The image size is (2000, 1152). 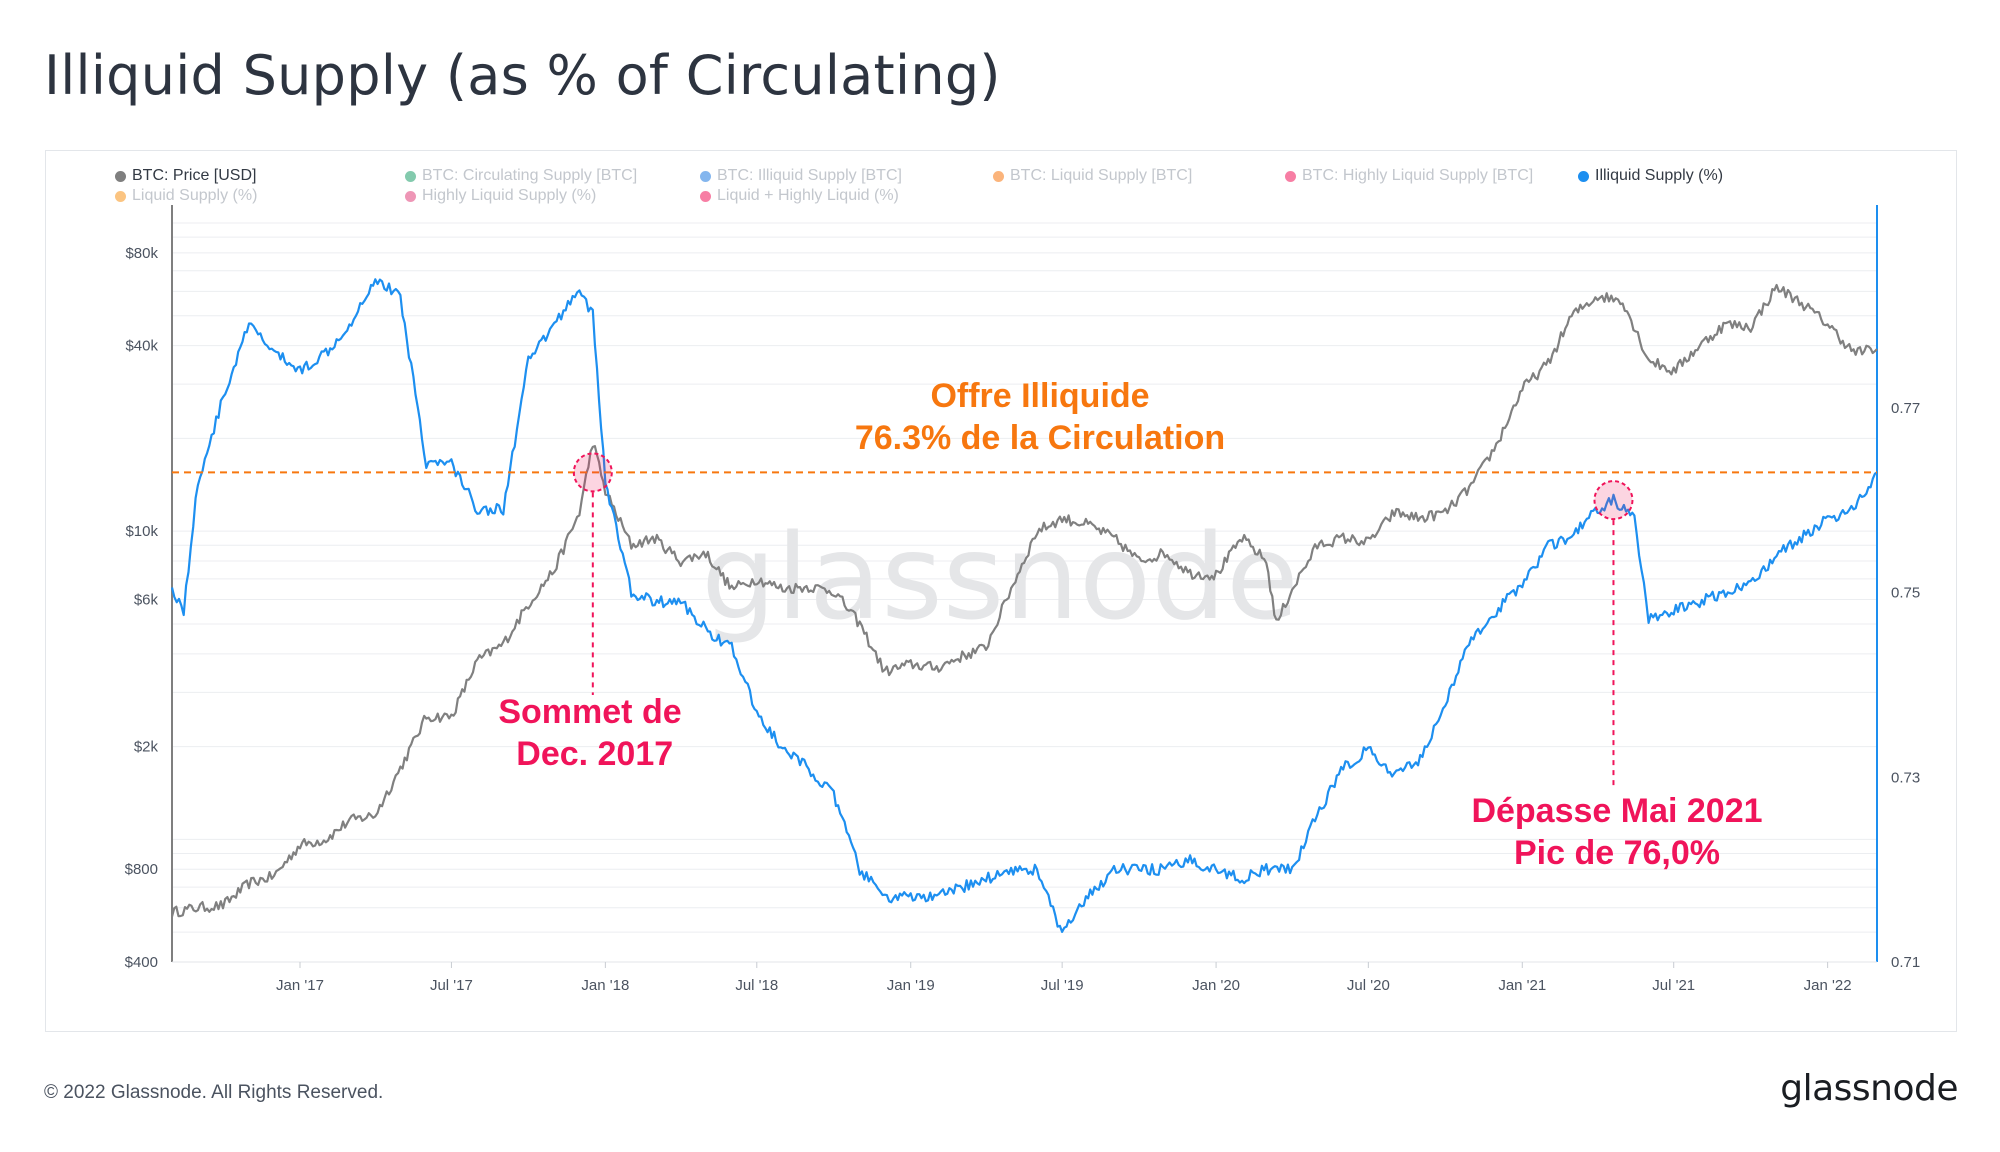 What do you see at coordinates (146, 600) in the screenshot?
I see `left-tick-label: $6k` at bounding box center [146, 600].